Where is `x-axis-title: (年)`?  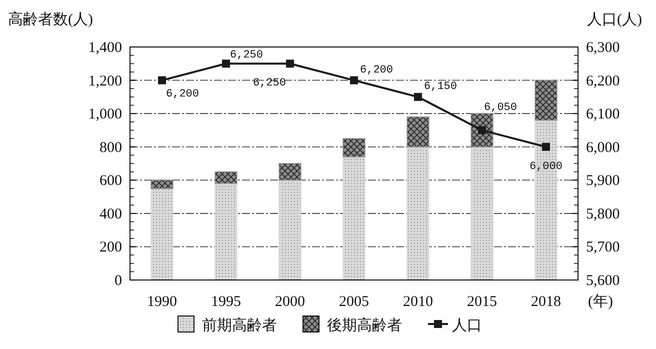 x-axis-title: (年) is located at coordinates (600, 301).